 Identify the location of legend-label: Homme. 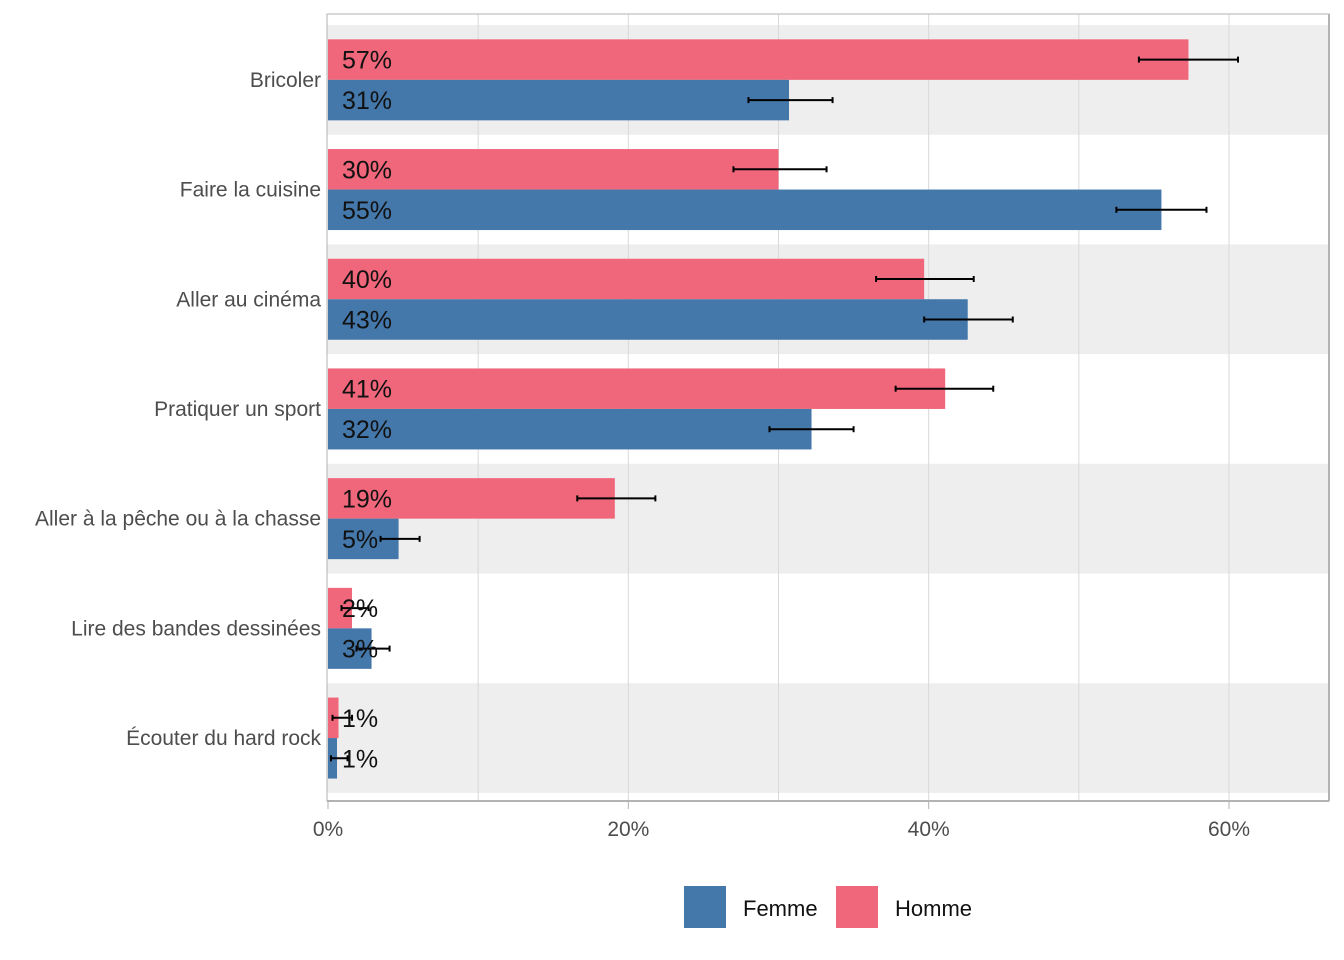
(933, 908).